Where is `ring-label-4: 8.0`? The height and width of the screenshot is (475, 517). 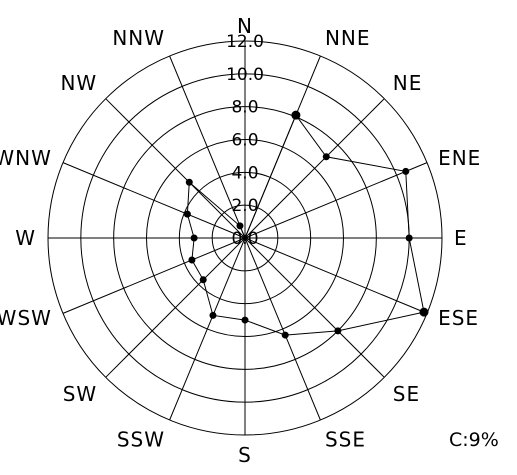
ring-label-4: 8.0 is located at coordinates (244, 108).